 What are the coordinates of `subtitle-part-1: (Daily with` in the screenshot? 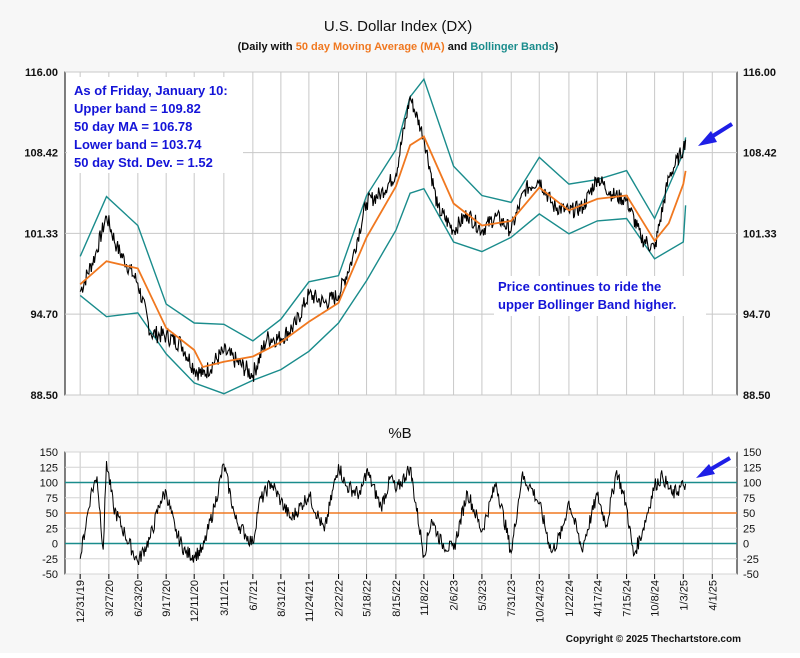 It's located at (267, 47).